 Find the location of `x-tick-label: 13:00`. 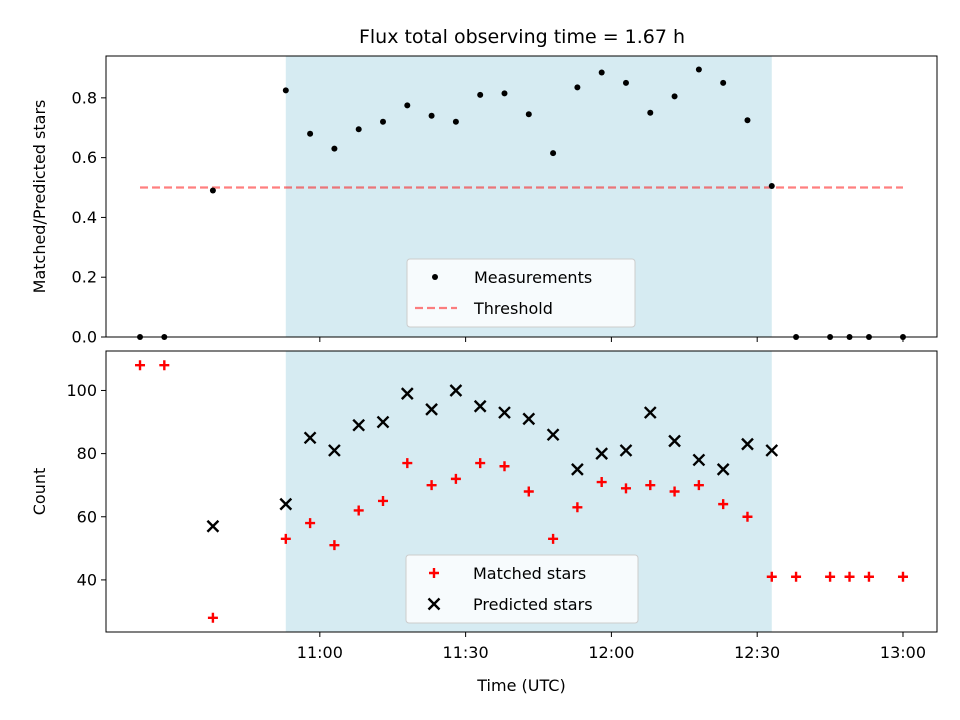

x-tick-label: 13:00 is located at coordinates (903, 652).